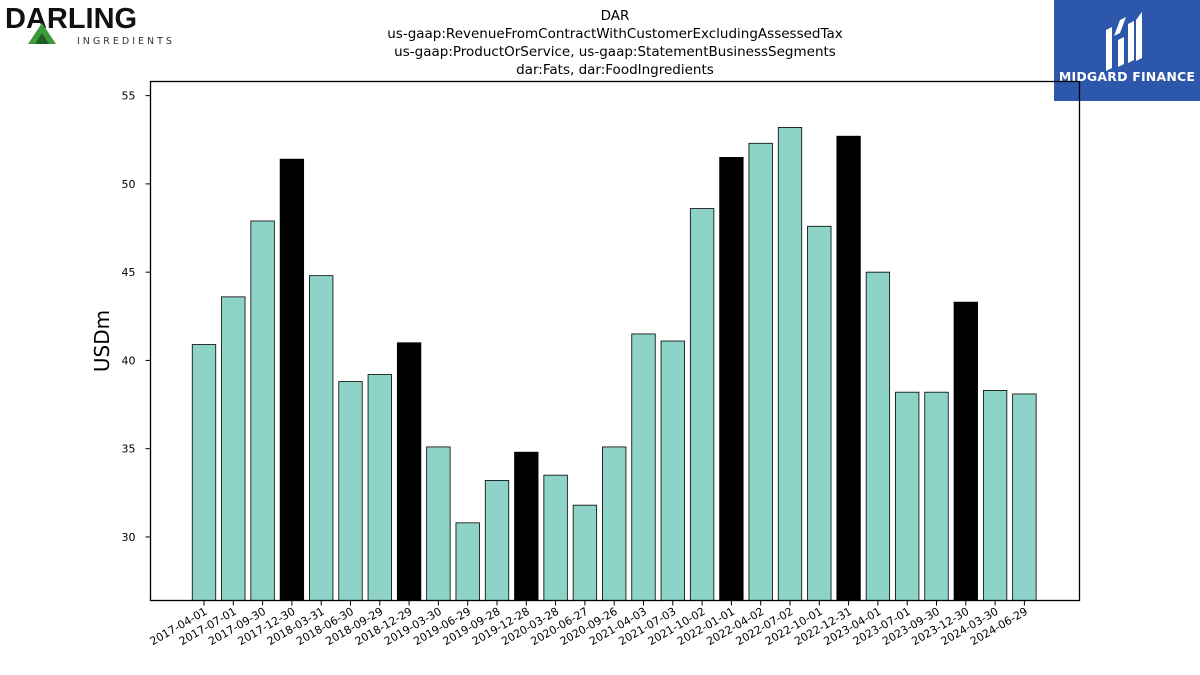 The image size is (1200, 675). I want to click on midgard-logo-name: MIDGARD FINANCE, so click(1127, 76).